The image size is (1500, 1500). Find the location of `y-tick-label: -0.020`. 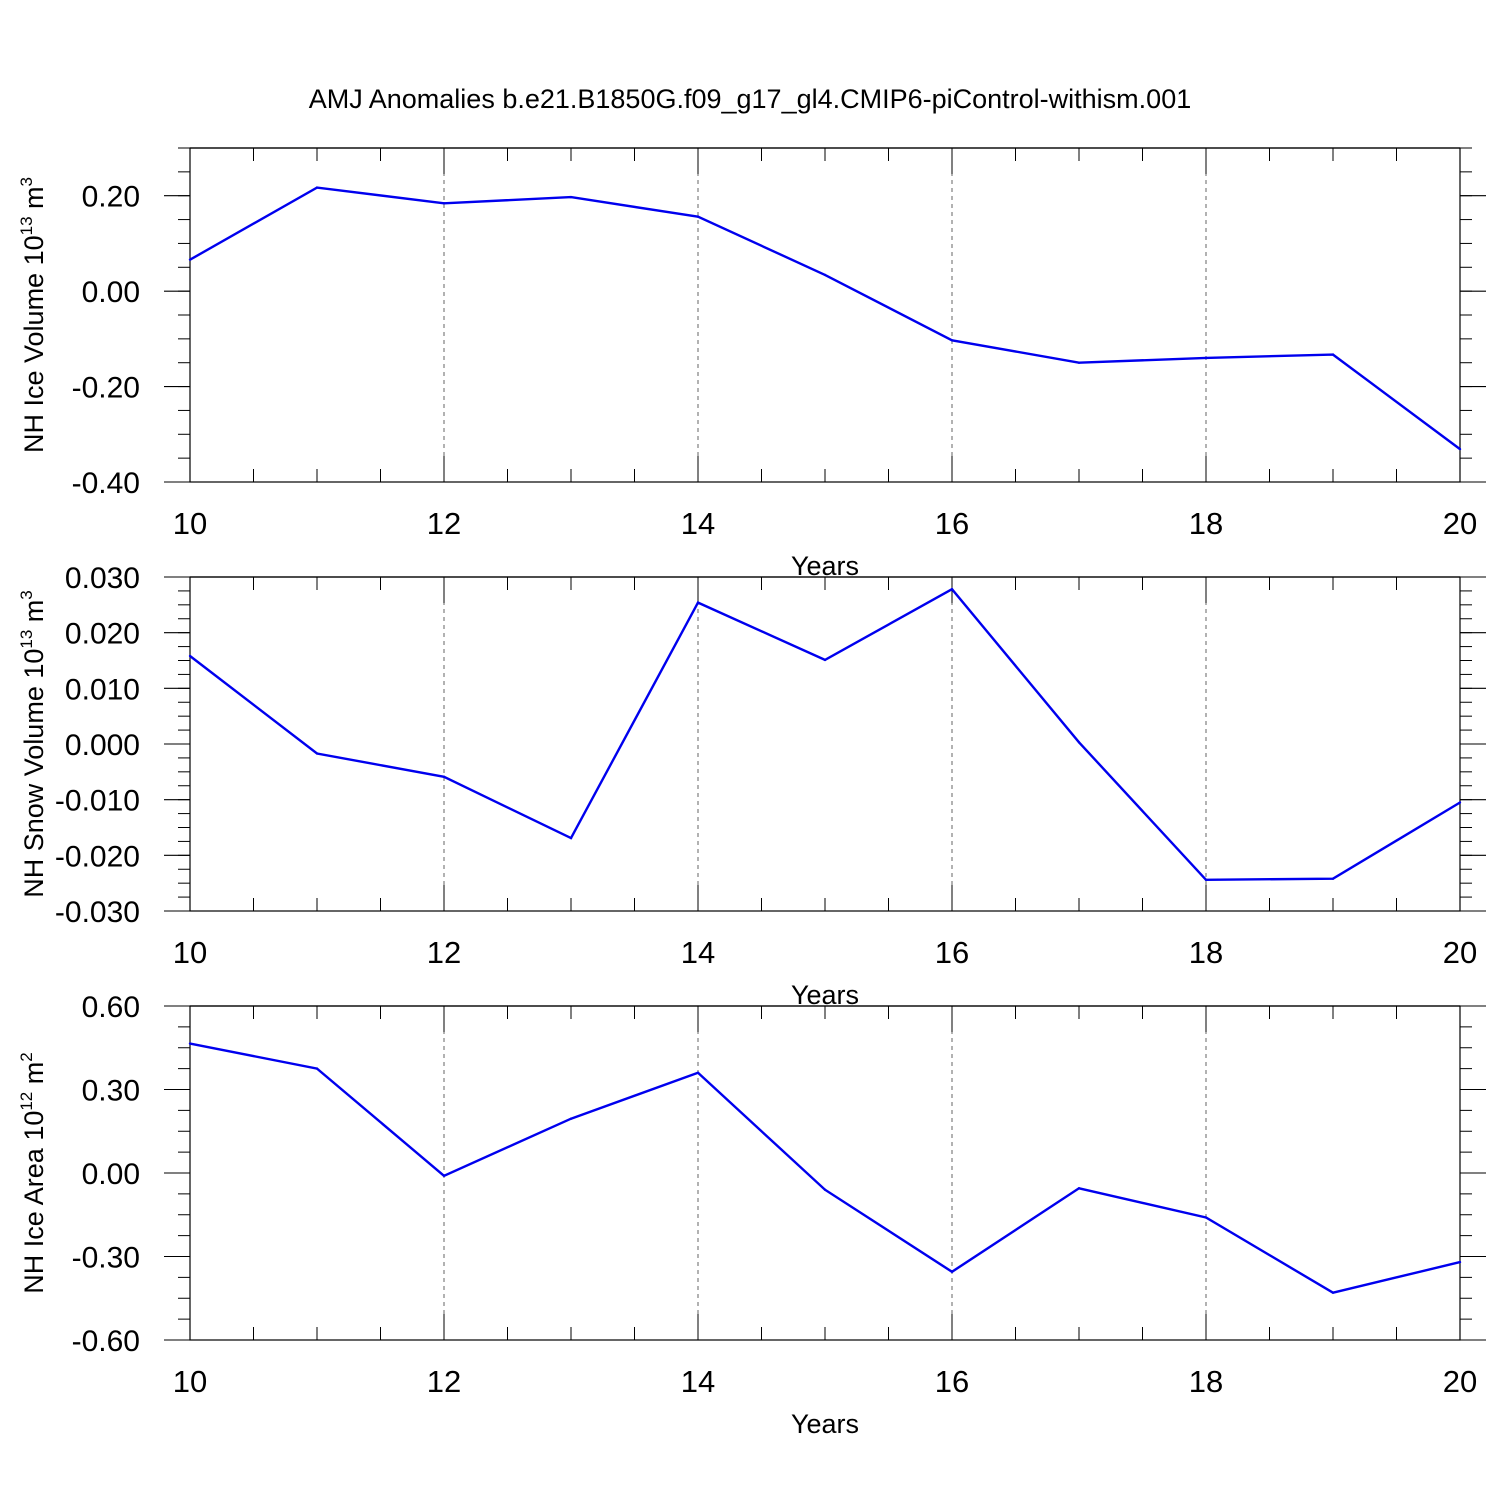

y-tick-label: -0.020 is located at coordinates (97, 856).